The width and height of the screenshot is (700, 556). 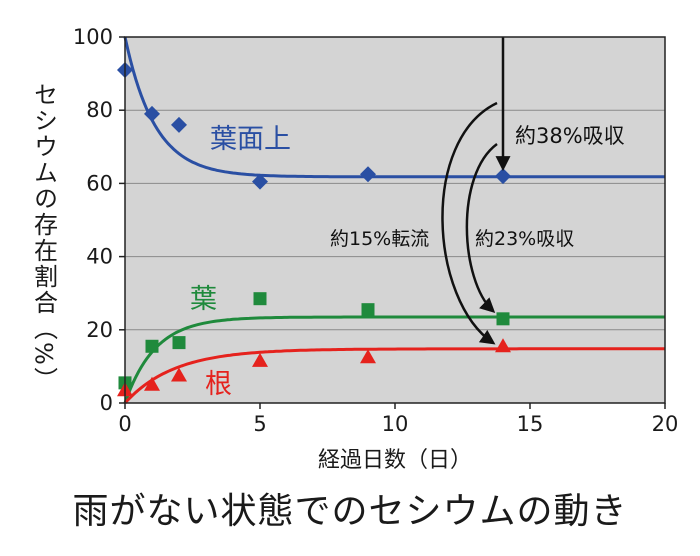 What do you see at coordinates (99, 183) in the screenshot?
I see `y-tick-label: 60` at bounding box center [99, 183].